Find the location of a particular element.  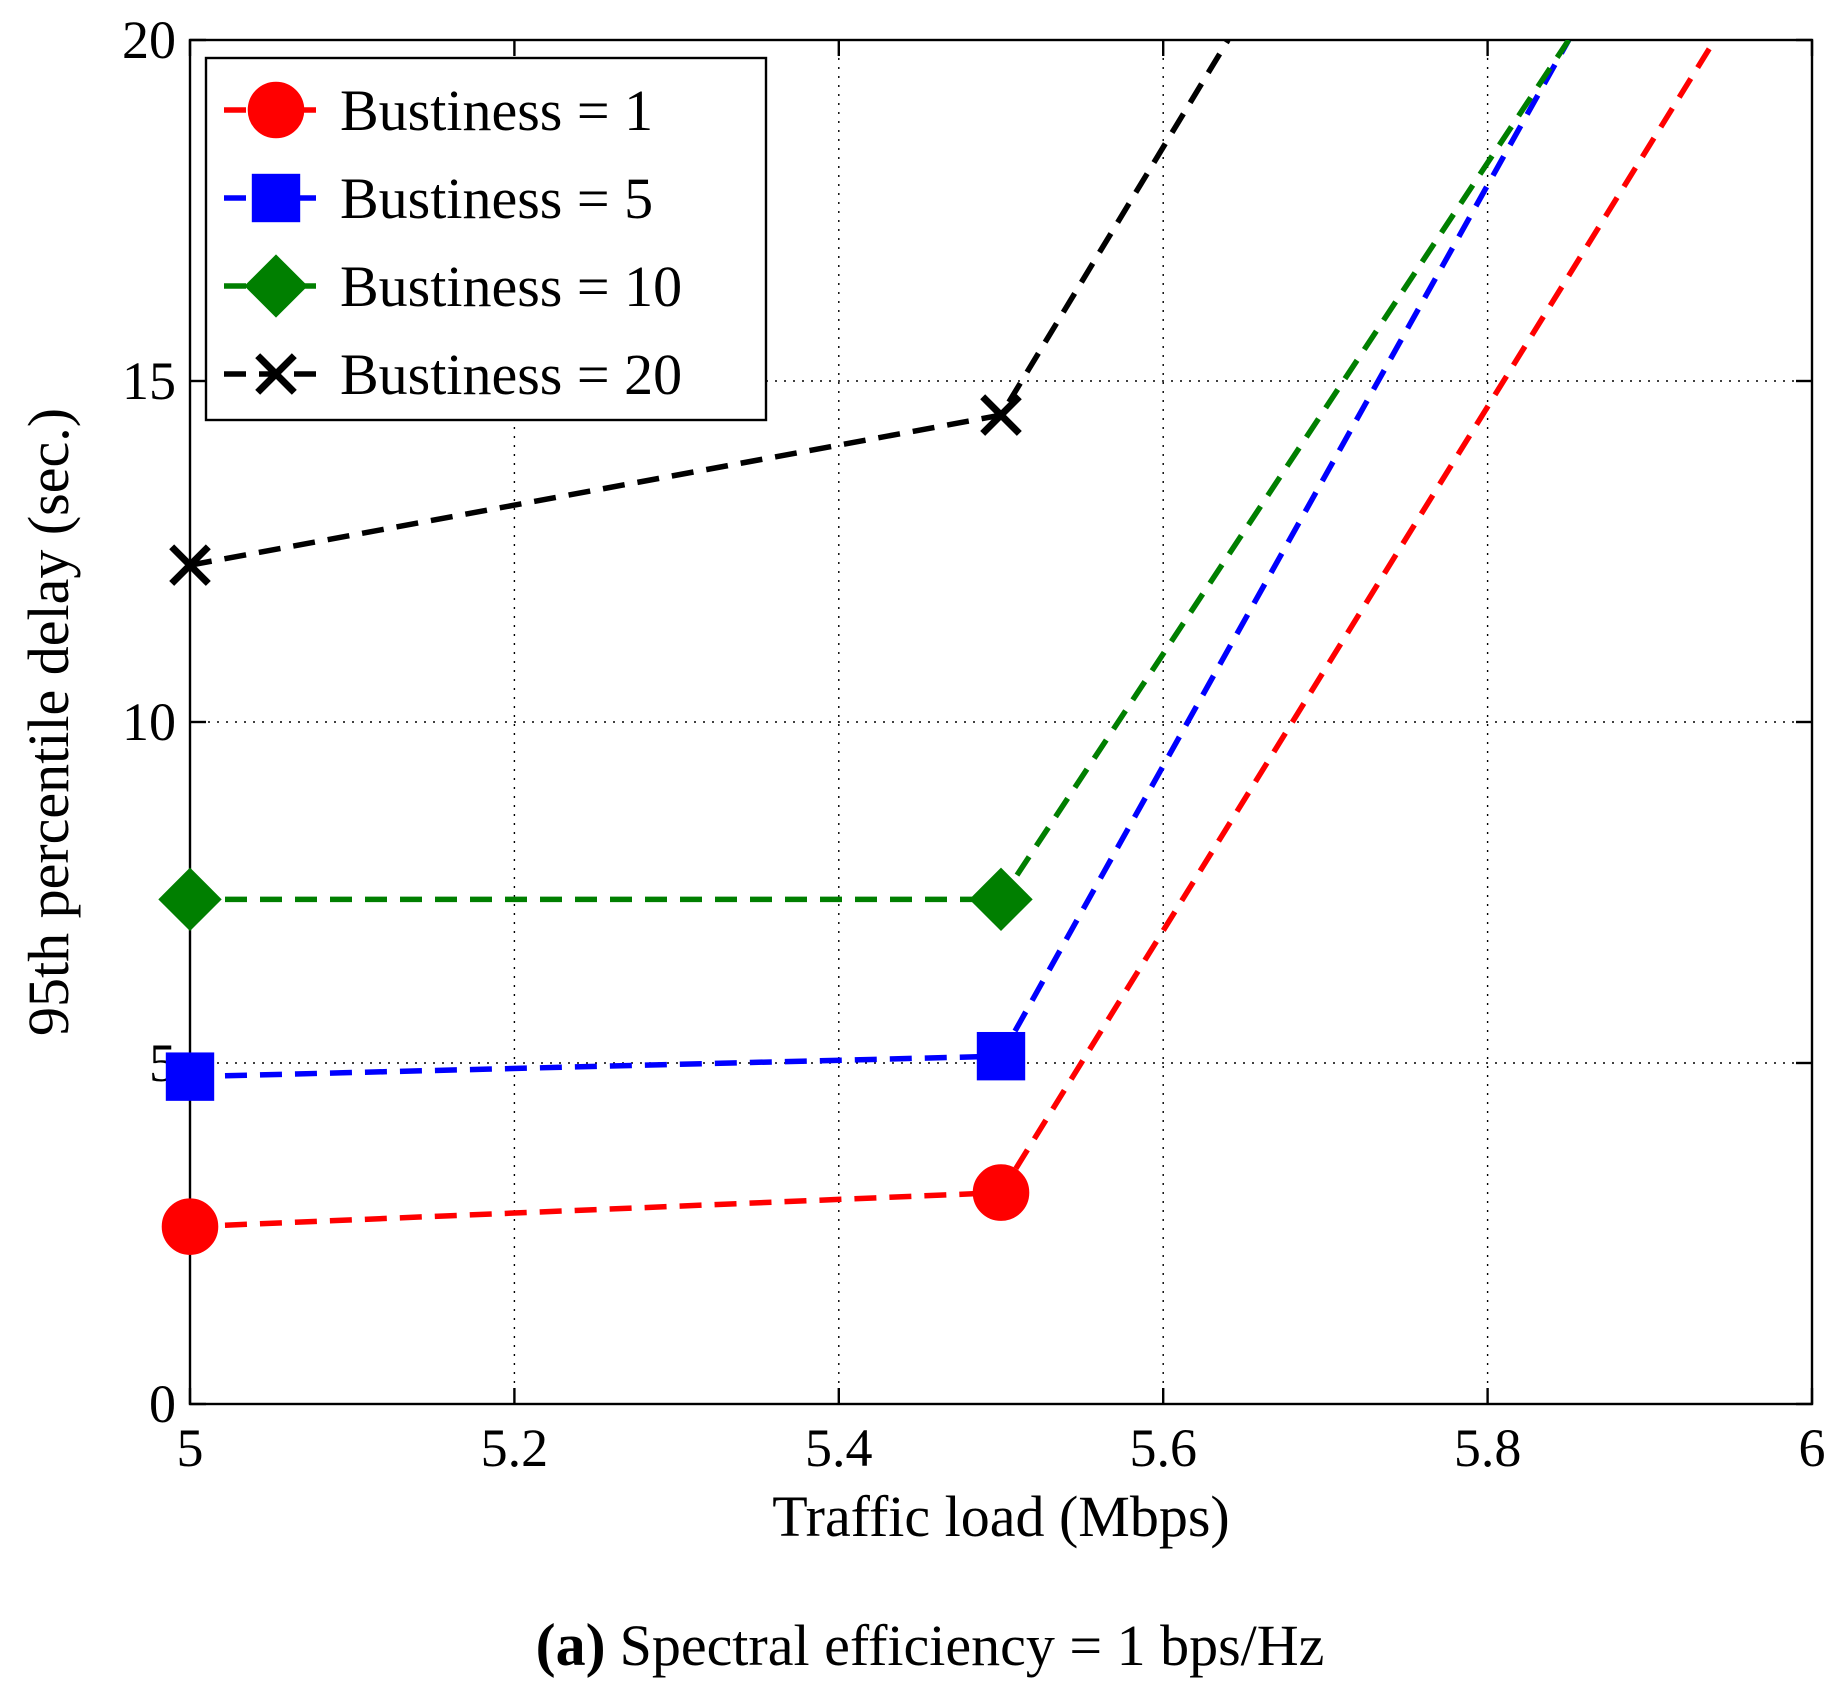

x-tick-label: 6 is located at coordinates (1812, 1448).